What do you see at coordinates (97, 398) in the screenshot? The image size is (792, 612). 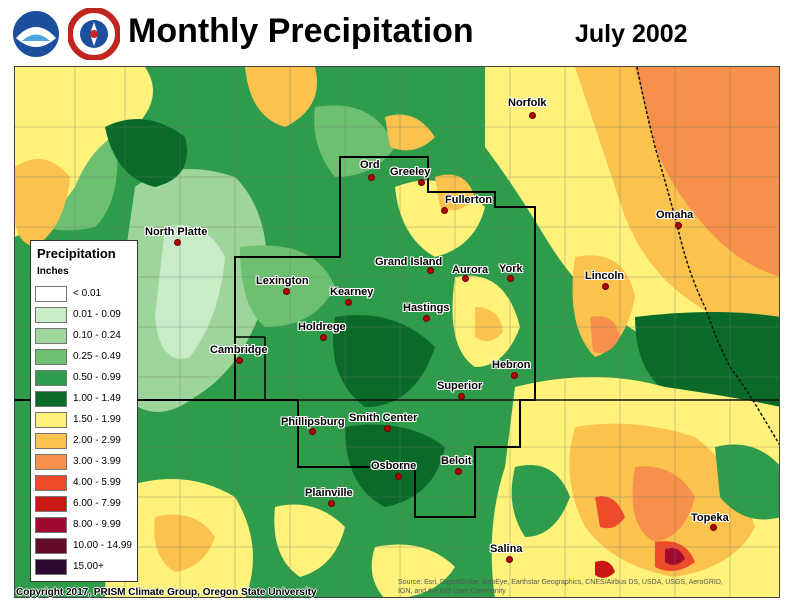 I see `legend-label: 1.00 - 1.49` at bounding box center [97, 398].